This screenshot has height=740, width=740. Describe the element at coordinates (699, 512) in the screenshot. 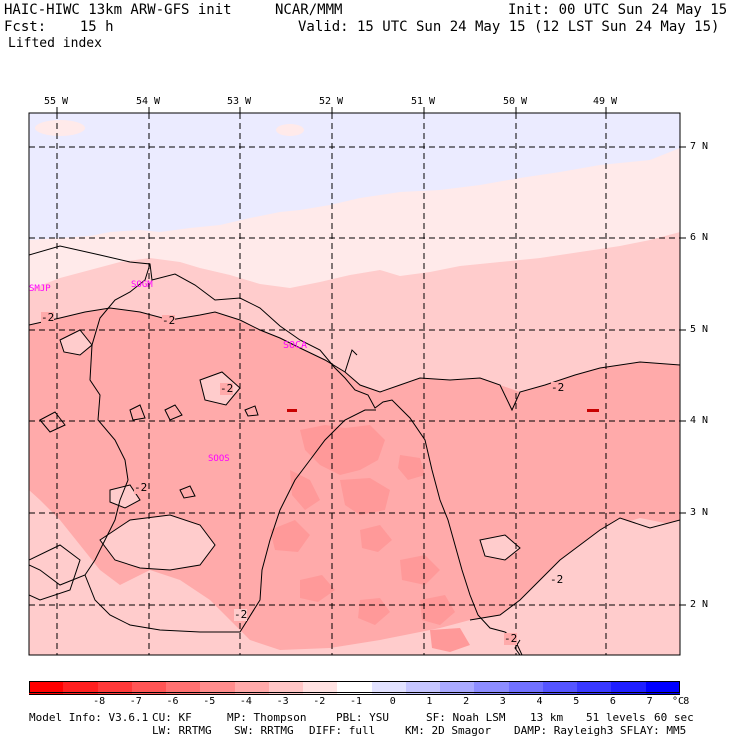

I see `latitude-label: 3 N` at that location.